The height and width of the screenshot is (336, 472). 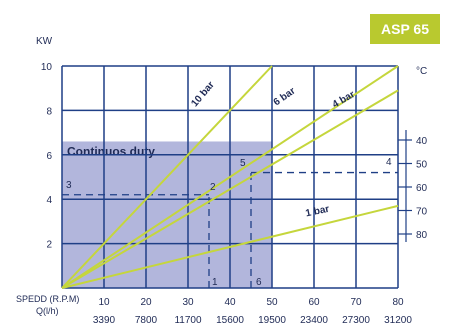 I want to click on temperature-tick-label: 50, so click(x=422, y=165).